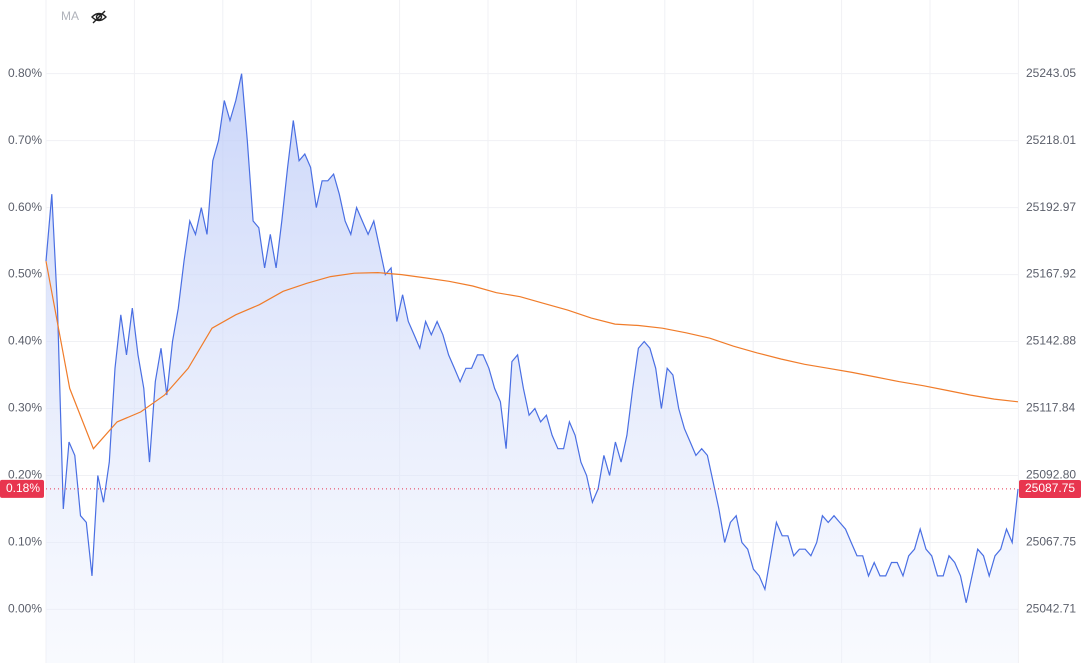  I want to click on y2-tick-label: 25218.01, so click(1051, 140).